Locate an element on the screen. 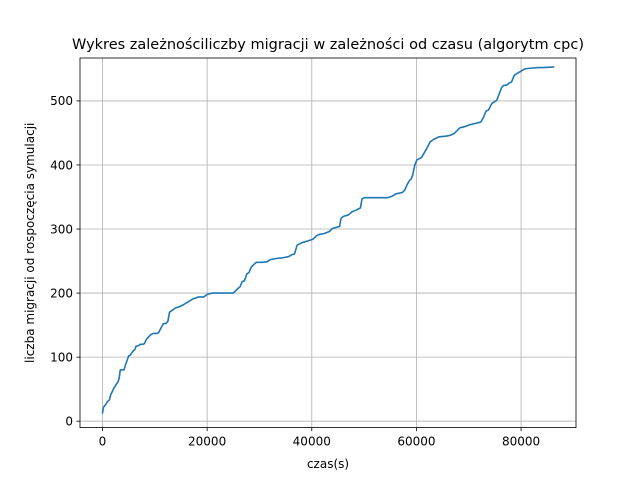 This screenshot has width=640, height=480. x-tick-label: 20000 is located at coordinates (207, 442).